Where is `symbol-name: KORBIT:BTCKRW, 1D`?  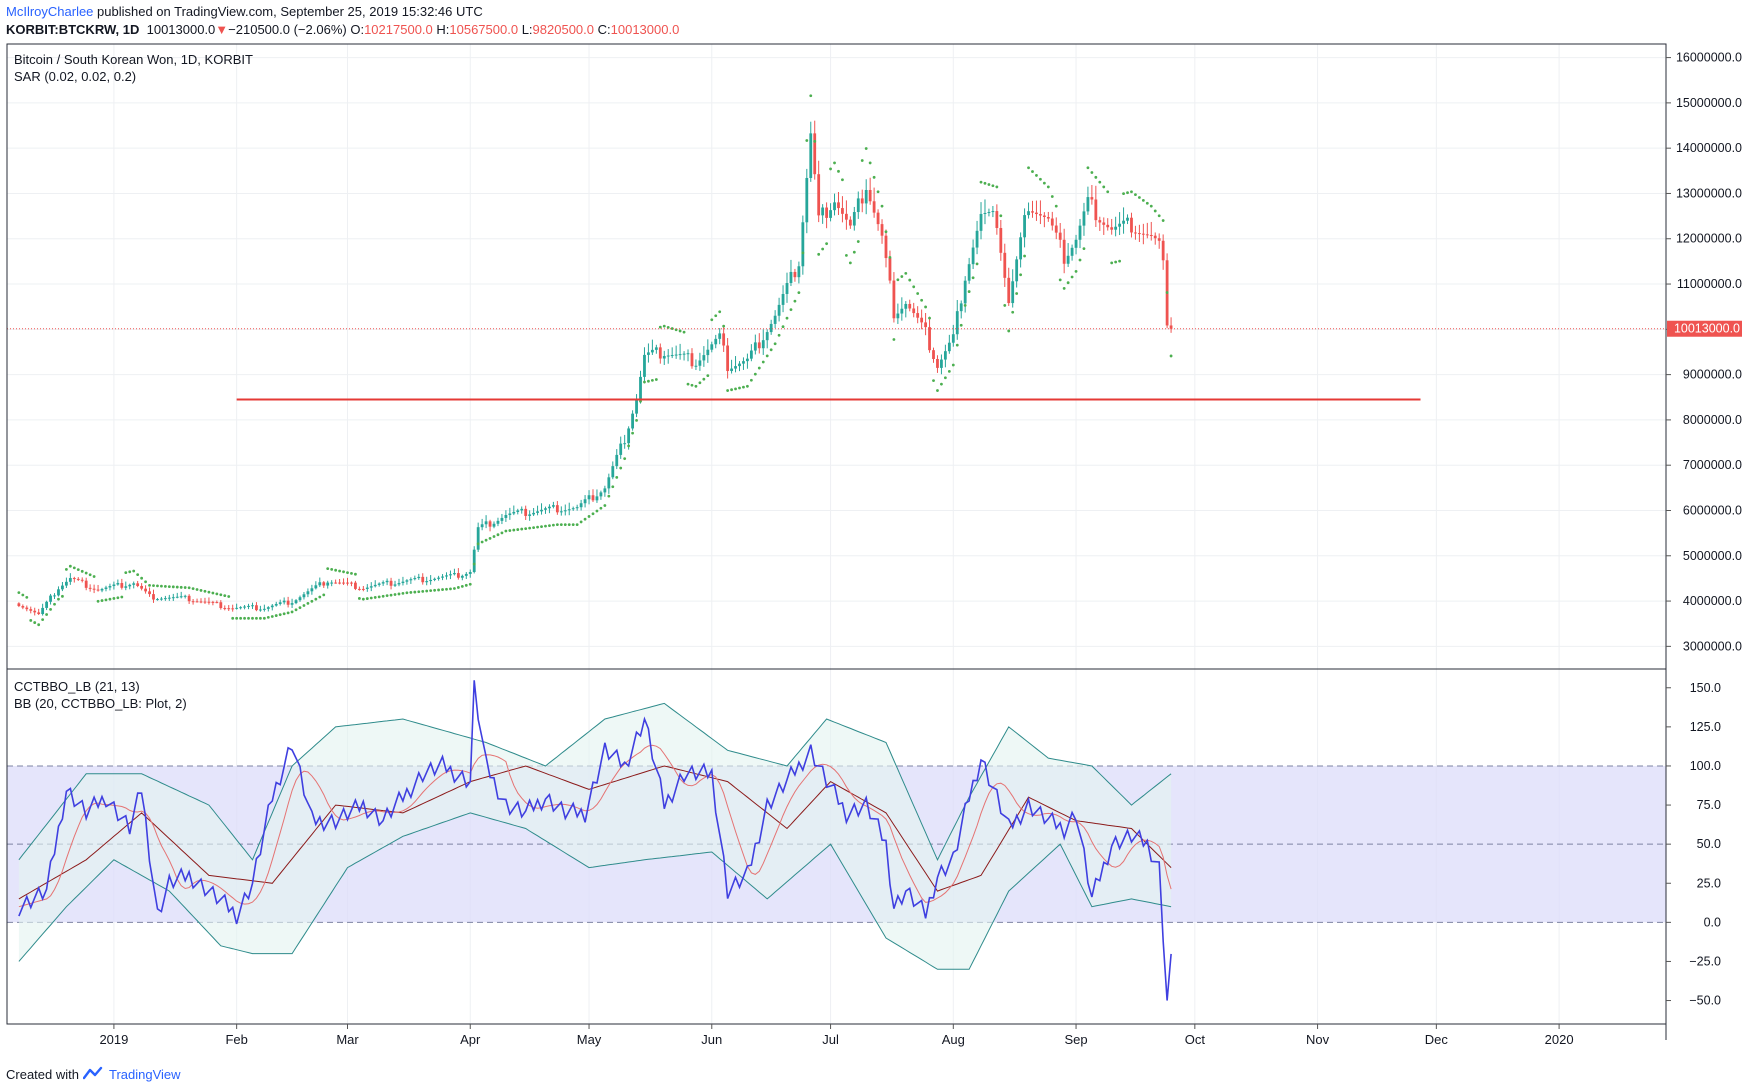
symbol-name: KORBIT:BTCKRW, 1D is located at coordinates (73, 29).